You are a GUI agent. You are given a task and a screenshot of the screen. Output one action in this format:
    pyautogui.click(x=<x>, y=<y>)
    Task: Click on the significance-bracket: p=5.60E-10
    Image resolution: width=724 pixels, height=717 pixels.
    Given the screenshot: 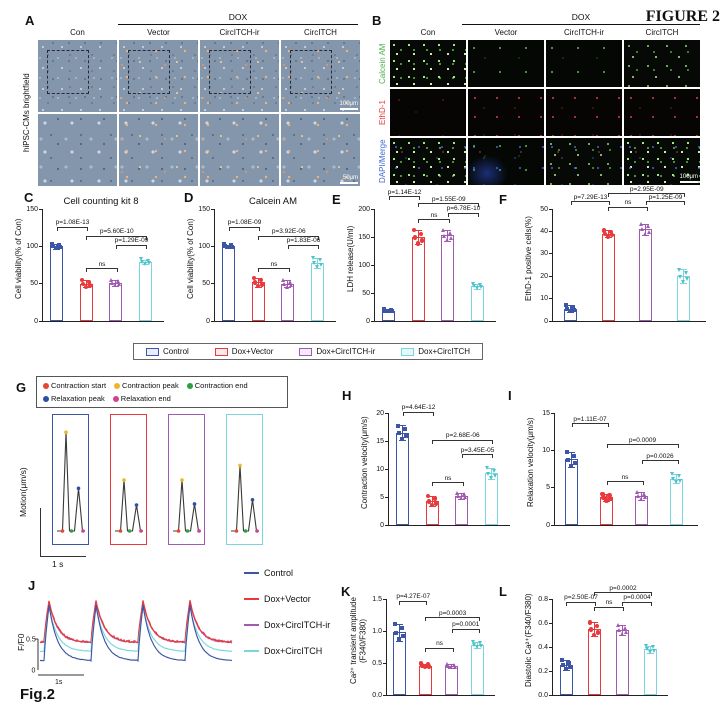 What is the action you would take?
    pyautogui.click(x=117, y=234)
    